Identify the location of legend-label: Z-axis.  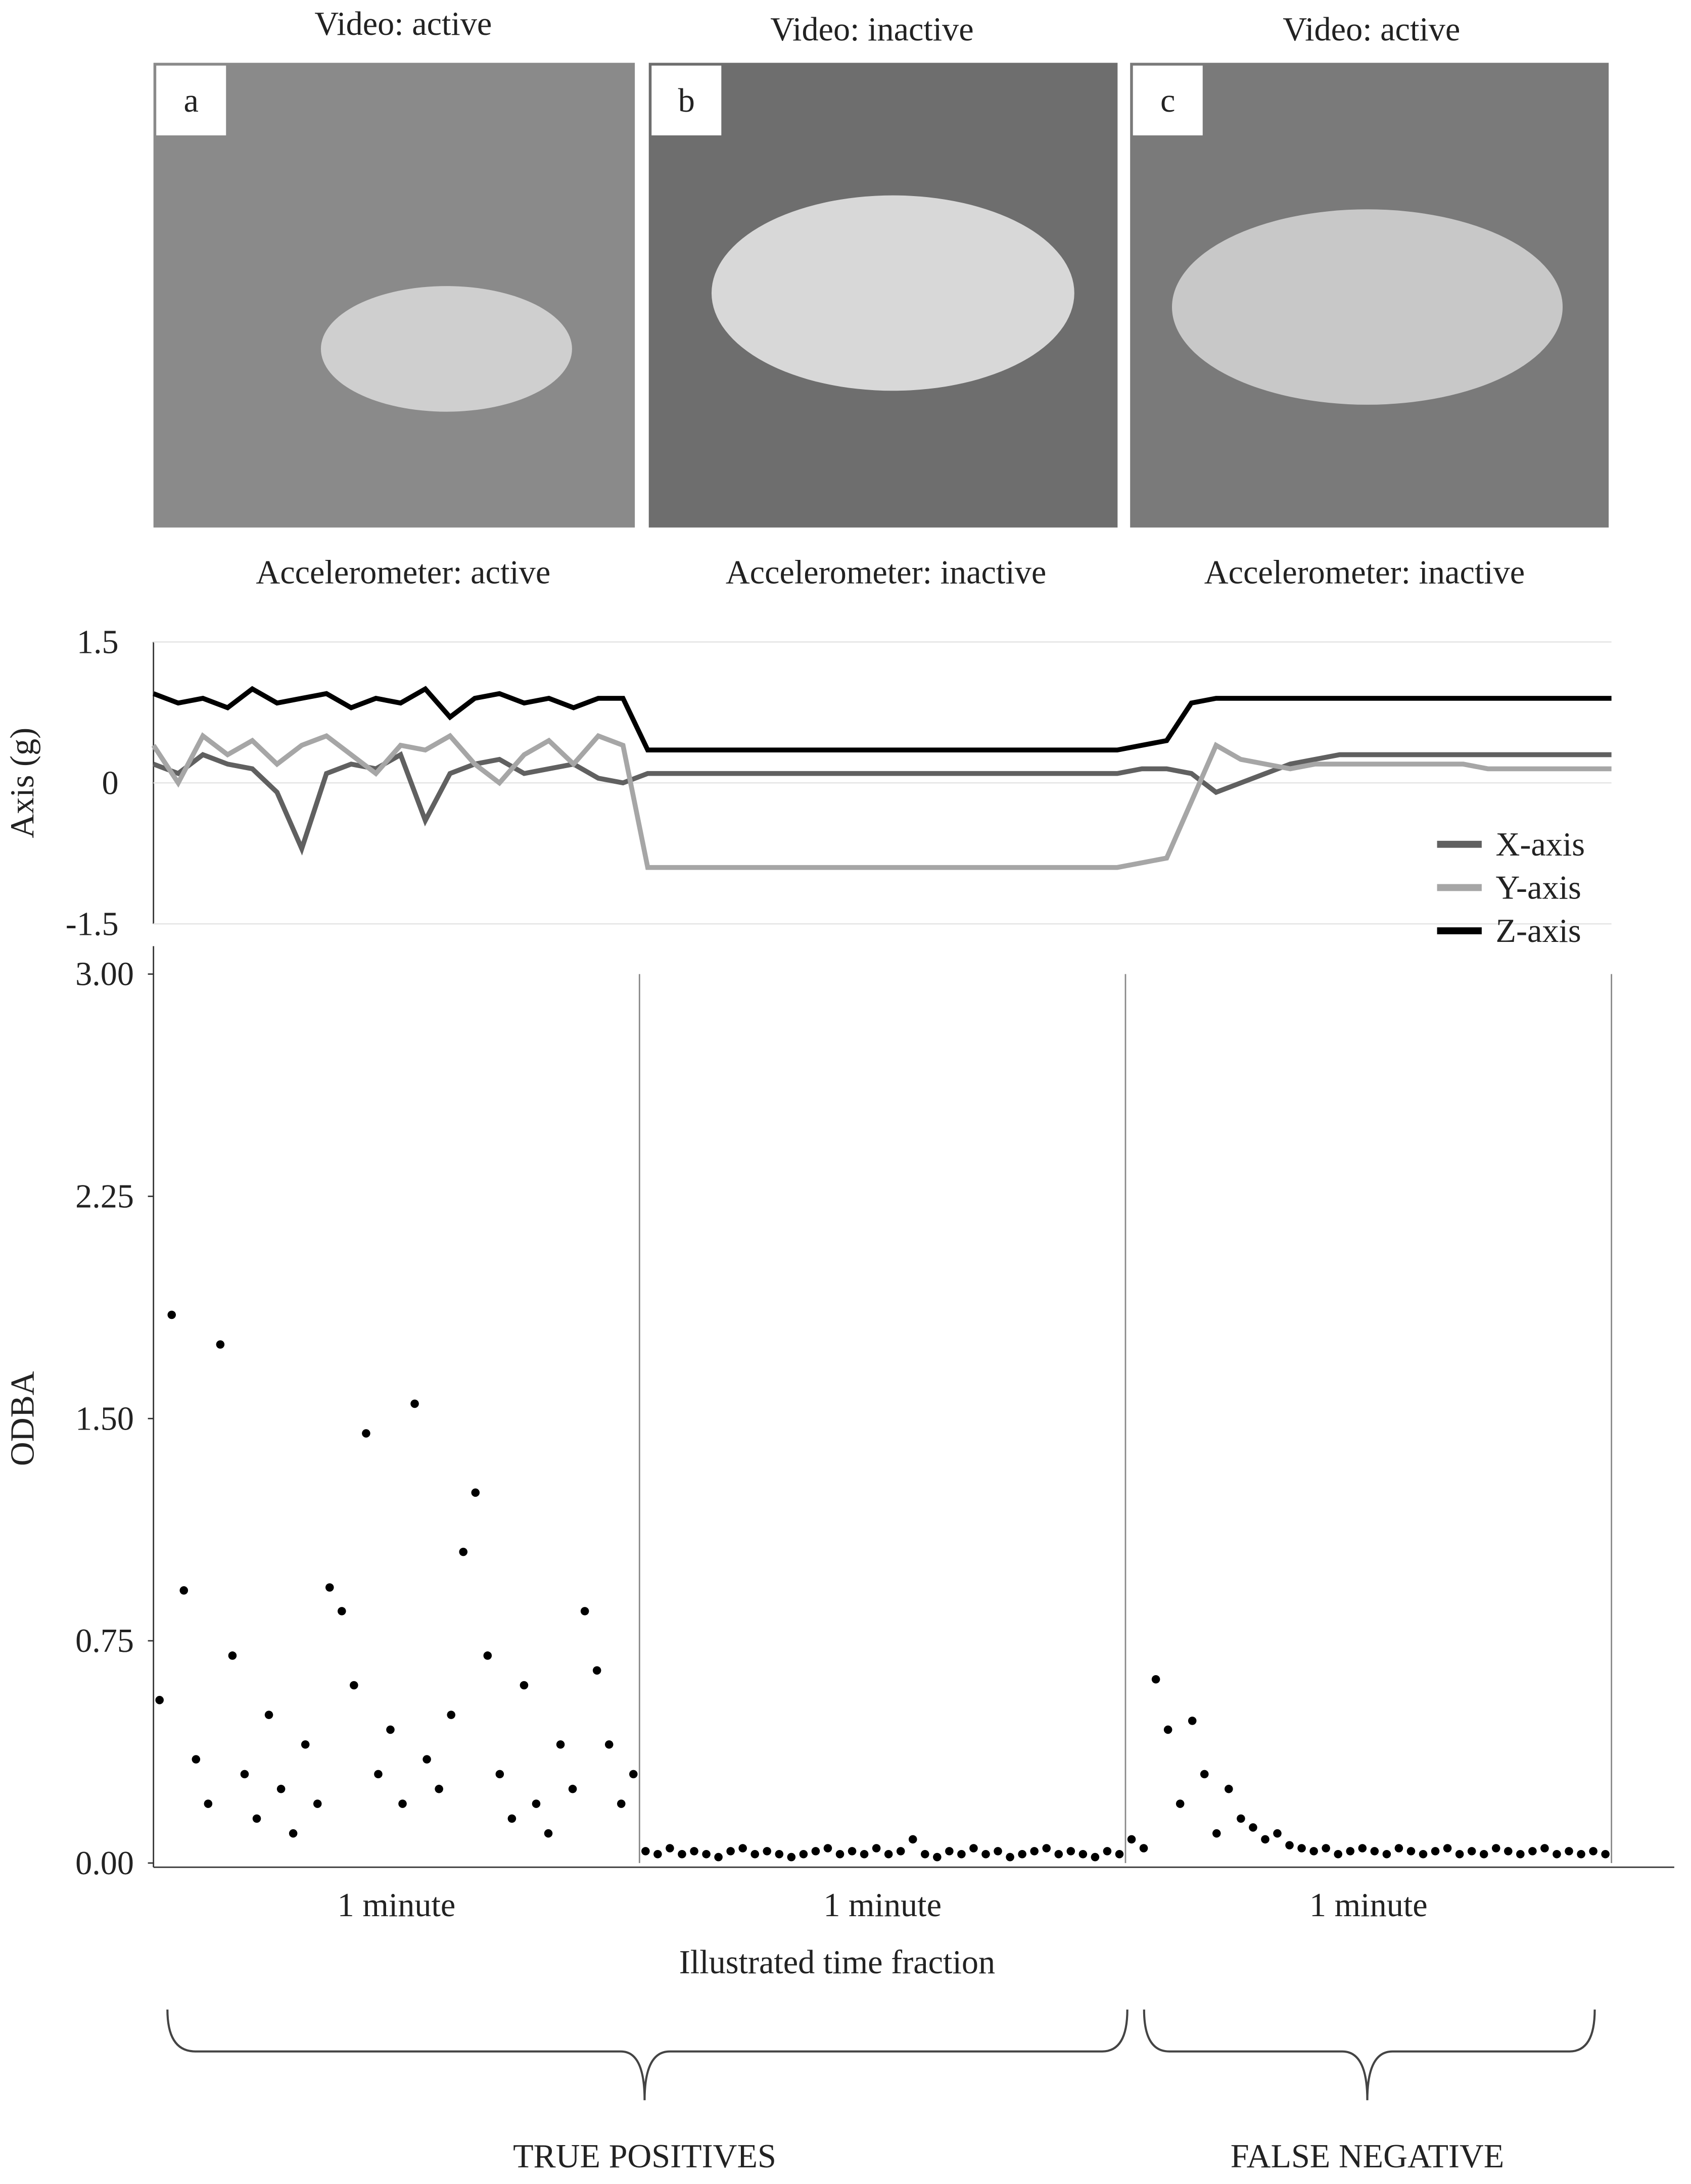
(1538, 931).